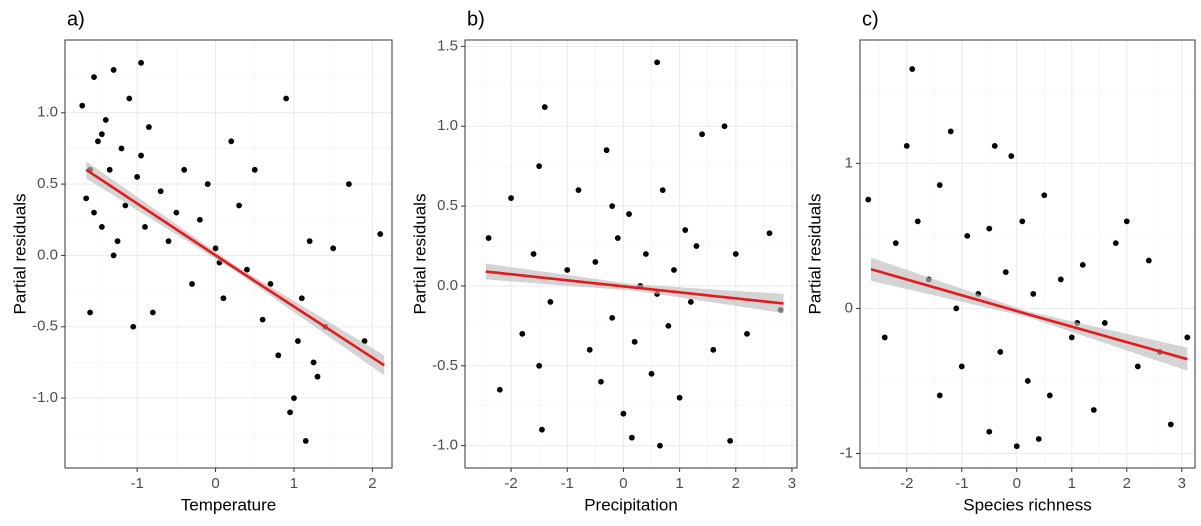 Image resolution: width=1201 pixels, height=526 pixels. I want to click on y-axis-title: Partial residuals, so click(19, 254).